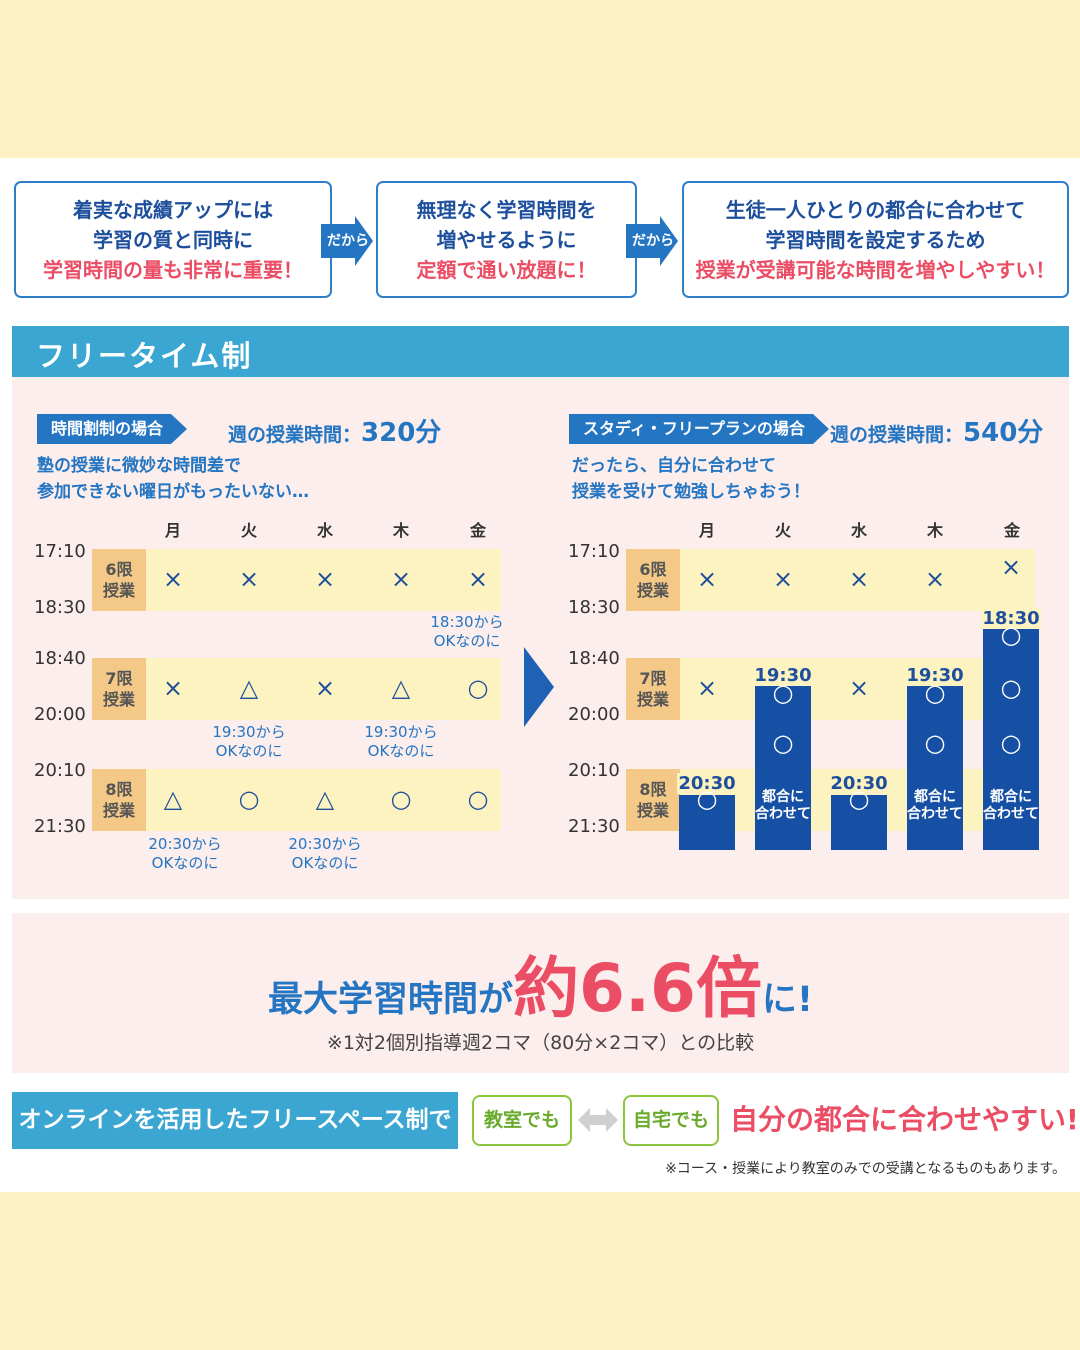  I want to click on availability-note-thu-1930: 19:30から OKなのに, so click(401, 742).